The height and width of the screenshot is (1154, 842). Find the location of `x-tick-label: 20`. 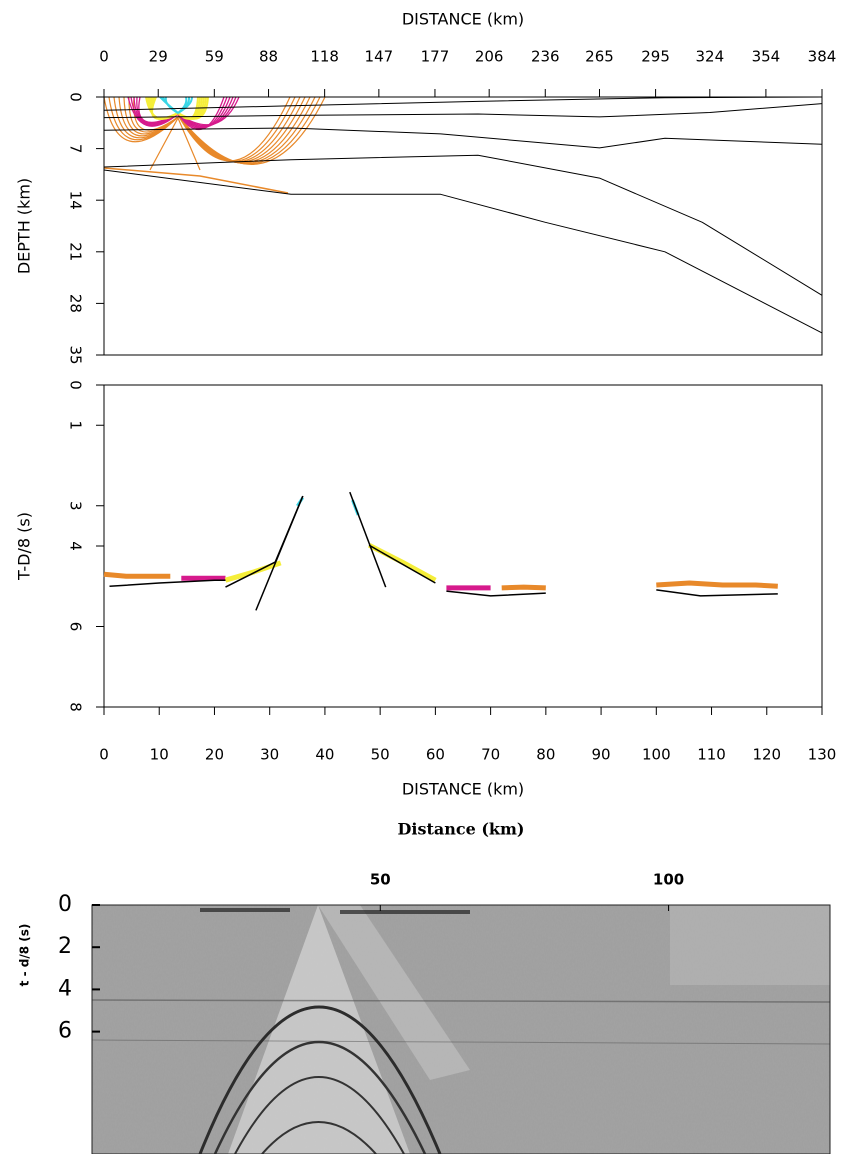

x-tick-label: 20 is located at coordinates (214, 755).